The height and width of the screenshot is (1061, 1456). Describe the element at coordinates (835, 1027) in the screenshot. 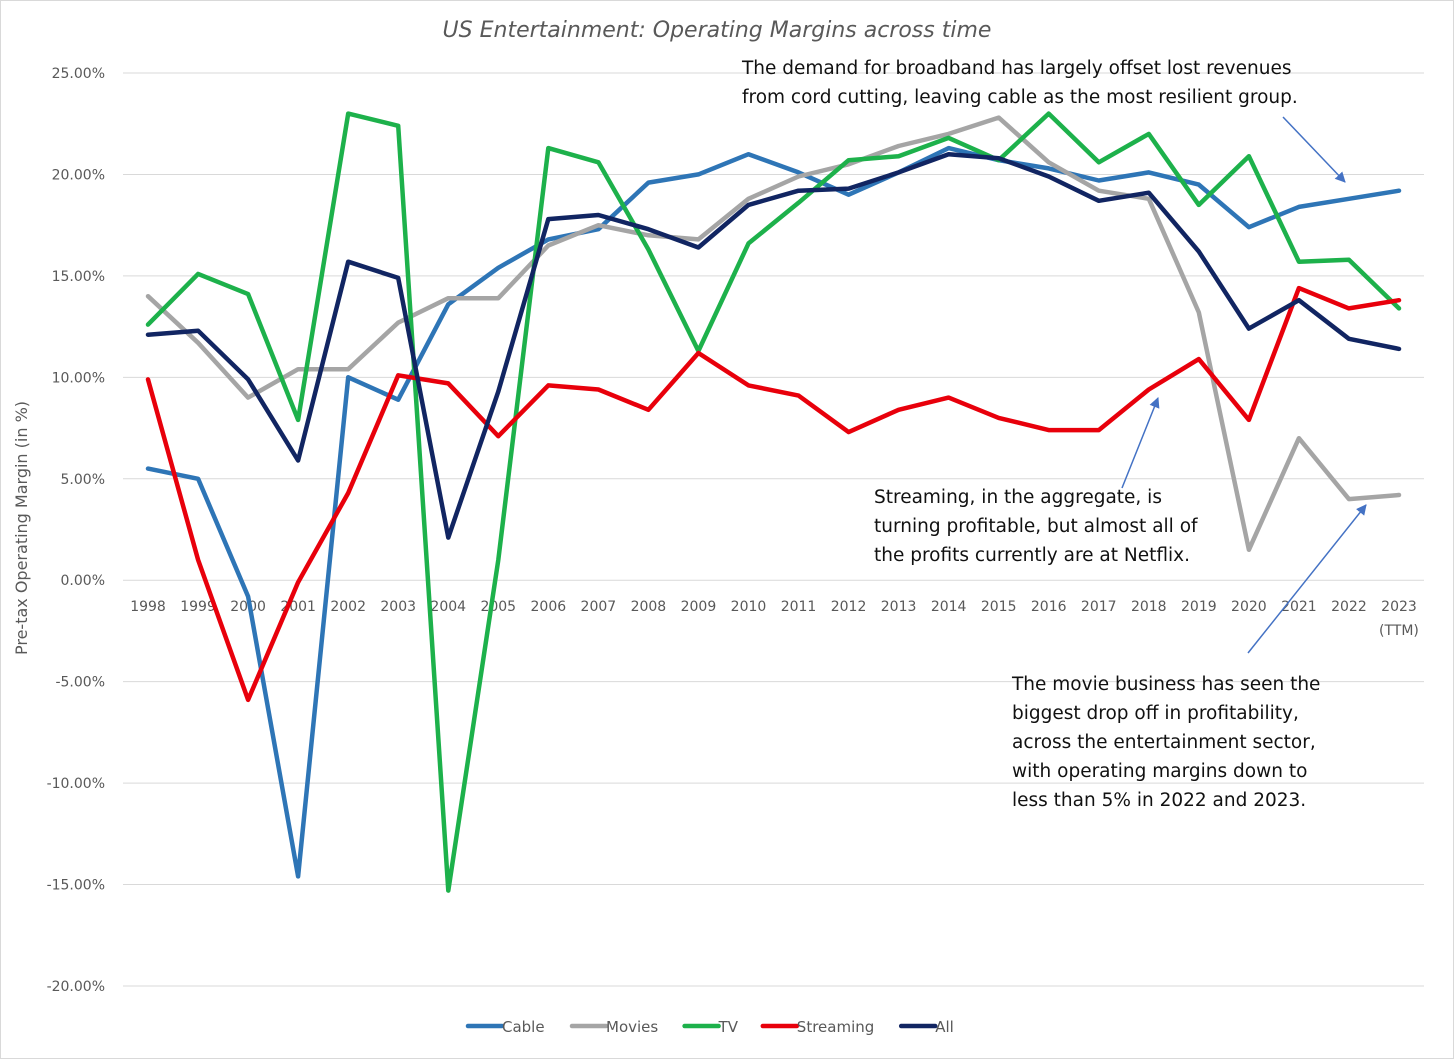

I see `legend-label: Streaming` at that location.